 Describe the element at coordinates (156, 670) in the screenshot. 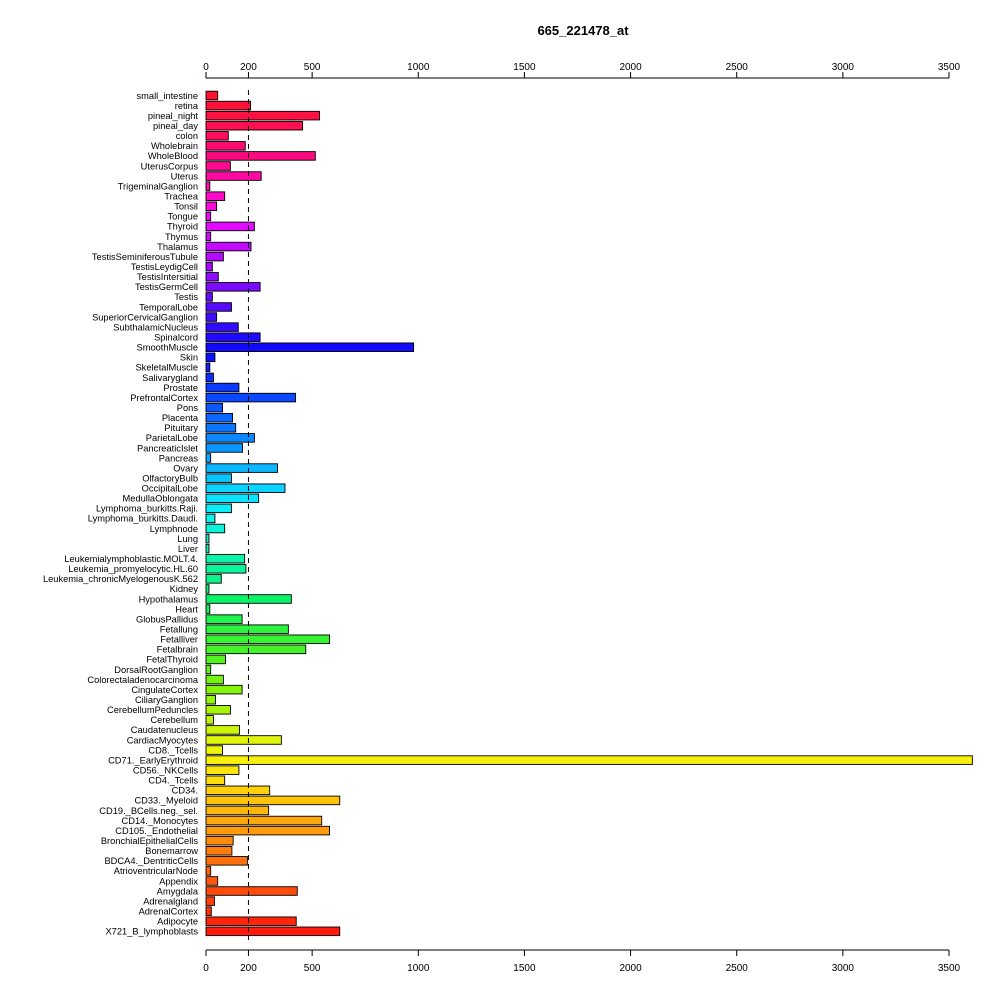

I see `category-label: DorsalRootGanglion` at that location.